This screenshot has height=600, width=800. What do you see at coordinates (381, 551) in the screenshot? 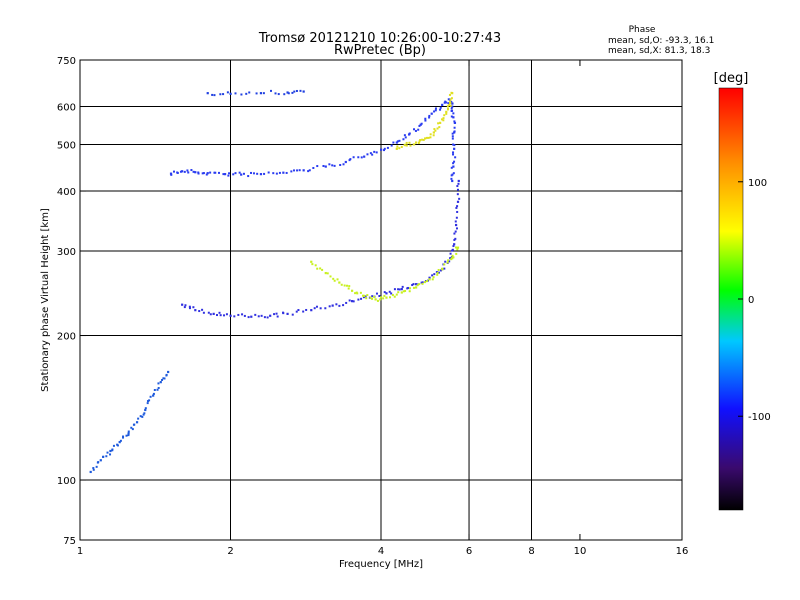
I see `x-tick-label: 4` at bounding box center [381, 551].